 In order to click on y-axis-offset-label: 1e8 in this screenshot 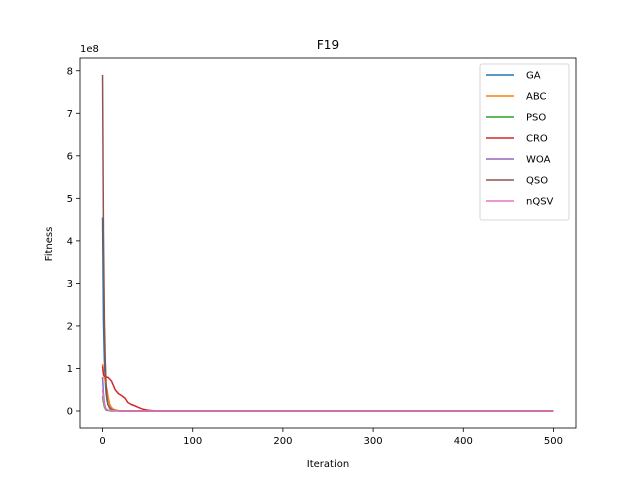, I will do `click(89, 49)`.